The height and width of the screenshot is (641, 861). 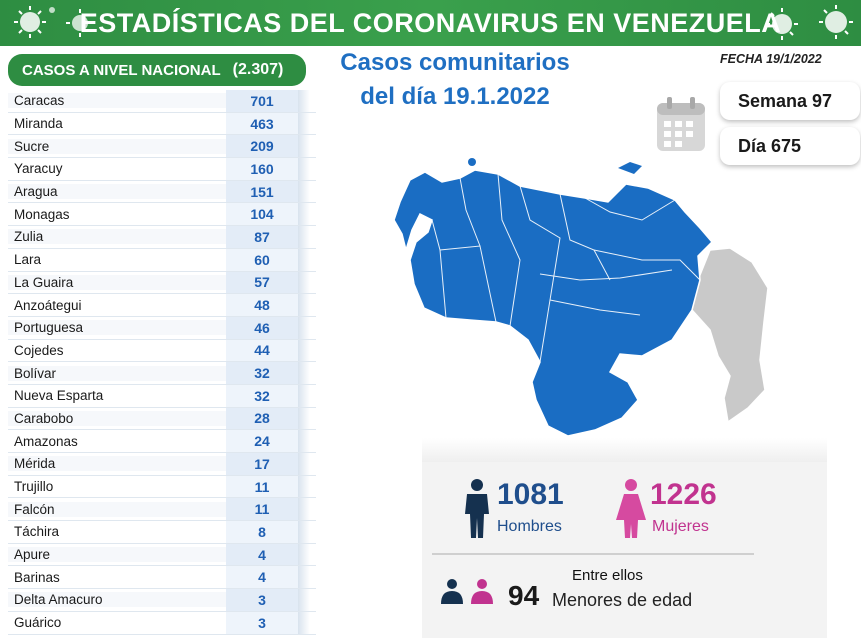 I want to click on state-name: Falcón, so click(x=117, y=509).